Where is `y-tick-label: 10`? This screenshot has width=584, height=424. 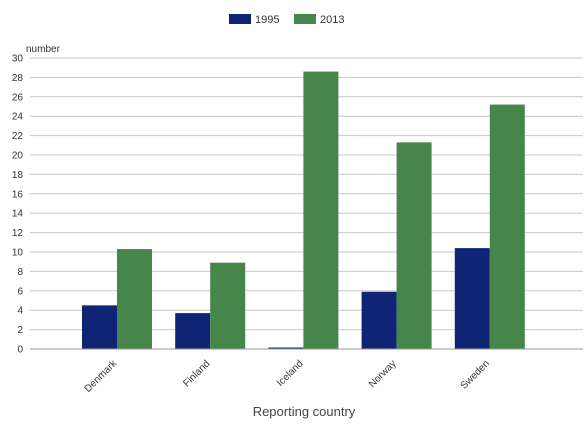
y-tick-label: 10 is located at coordinates (18, 253).